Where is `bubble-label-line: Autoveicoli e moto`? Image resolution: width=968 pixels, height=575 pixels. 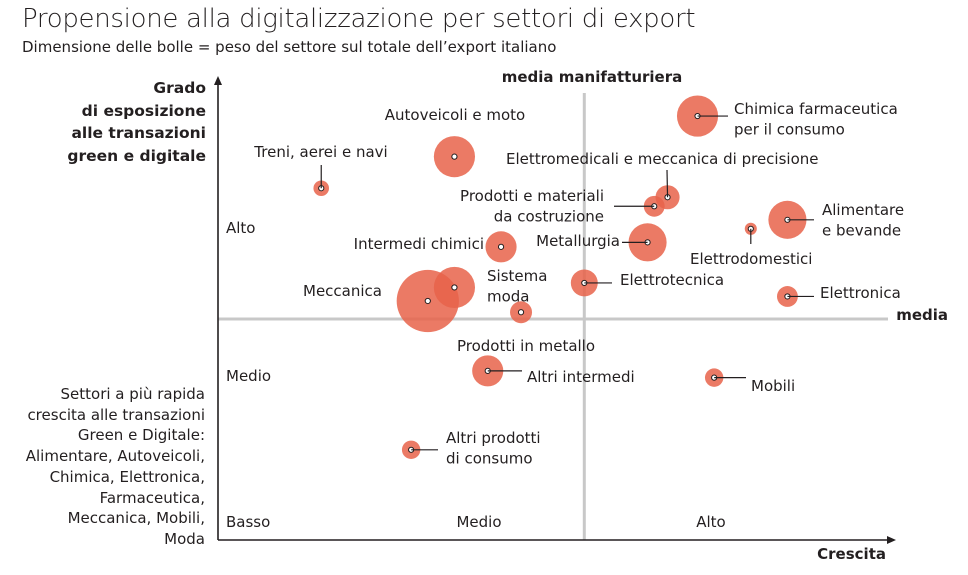 bubble-label-line: Autoveicoli e moto is located at coordinates (455, 115).